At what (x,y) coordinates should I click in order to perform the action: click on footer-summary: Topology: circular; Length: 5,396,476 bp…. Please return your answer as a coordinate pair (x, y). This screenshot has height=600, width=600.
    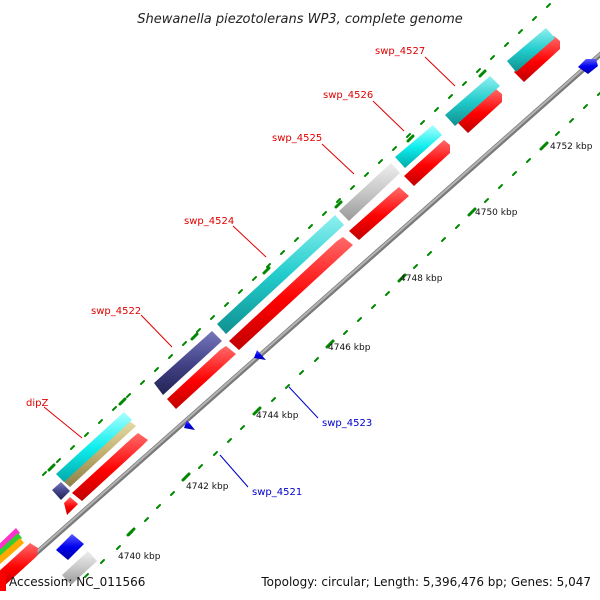
    Looking at the image, I should click on (425, 582).